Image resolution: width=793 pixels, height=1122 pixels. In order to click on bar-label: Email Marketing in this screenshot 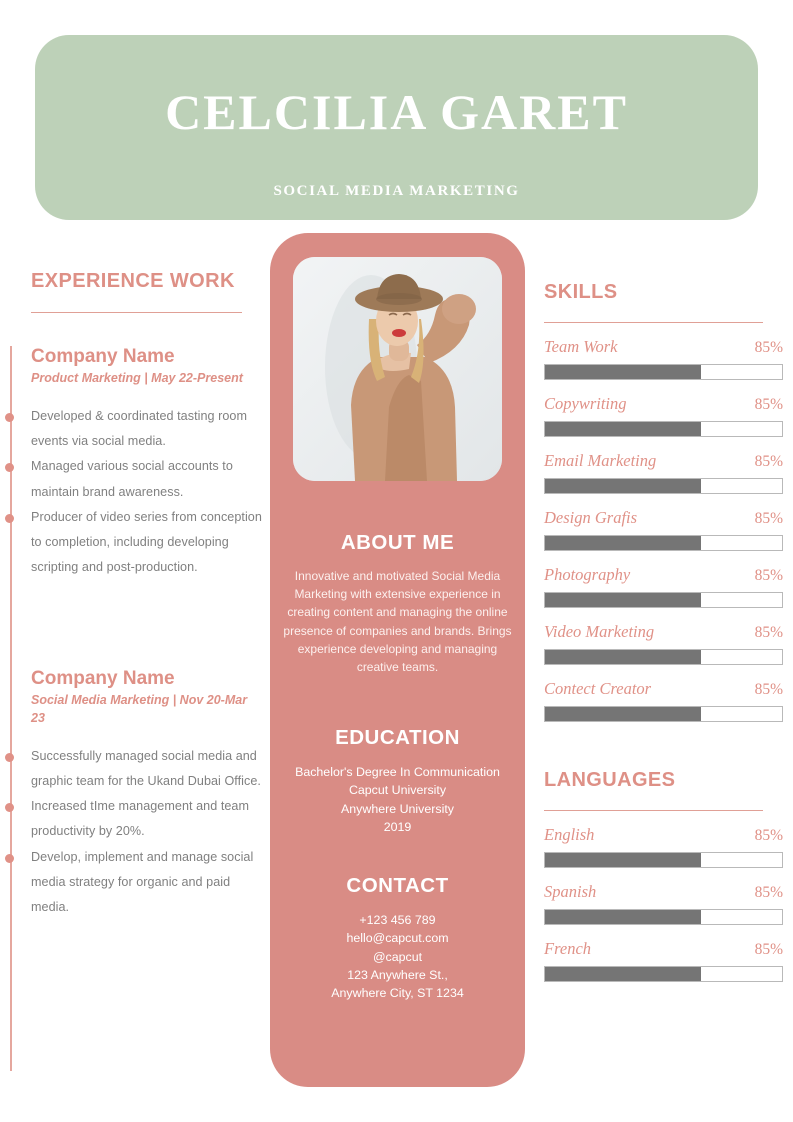, I will do `click(600, 460)`.